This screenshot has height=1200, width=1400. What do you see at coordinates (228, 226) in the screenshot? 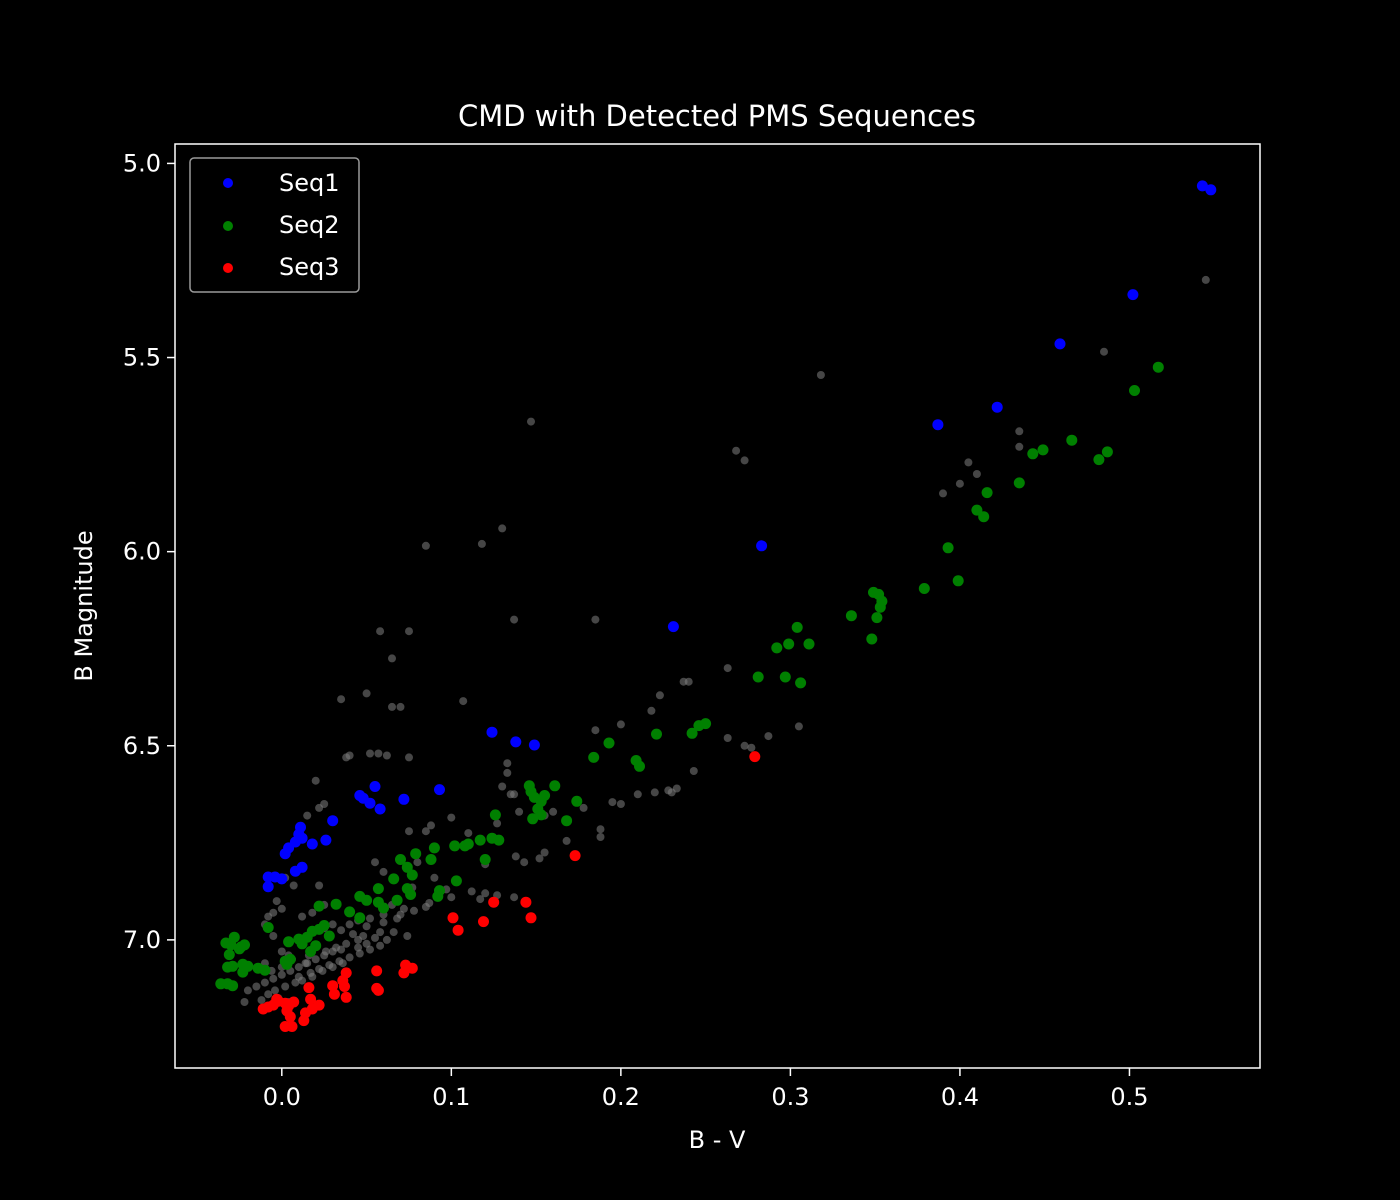
I see `legend-marker-seq2` at bounding box center [228, 226].